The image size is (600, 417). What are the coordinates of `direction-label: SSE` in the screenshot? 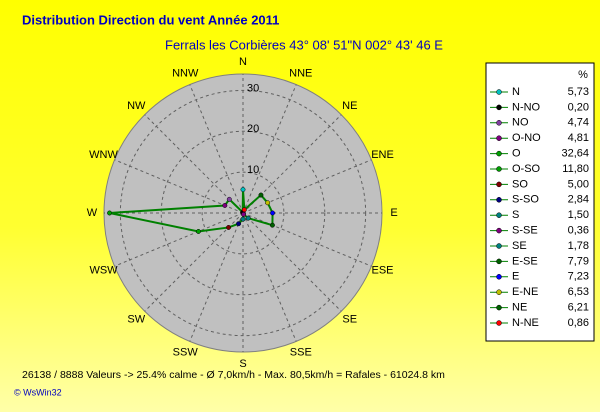 It's located at (301, 352).